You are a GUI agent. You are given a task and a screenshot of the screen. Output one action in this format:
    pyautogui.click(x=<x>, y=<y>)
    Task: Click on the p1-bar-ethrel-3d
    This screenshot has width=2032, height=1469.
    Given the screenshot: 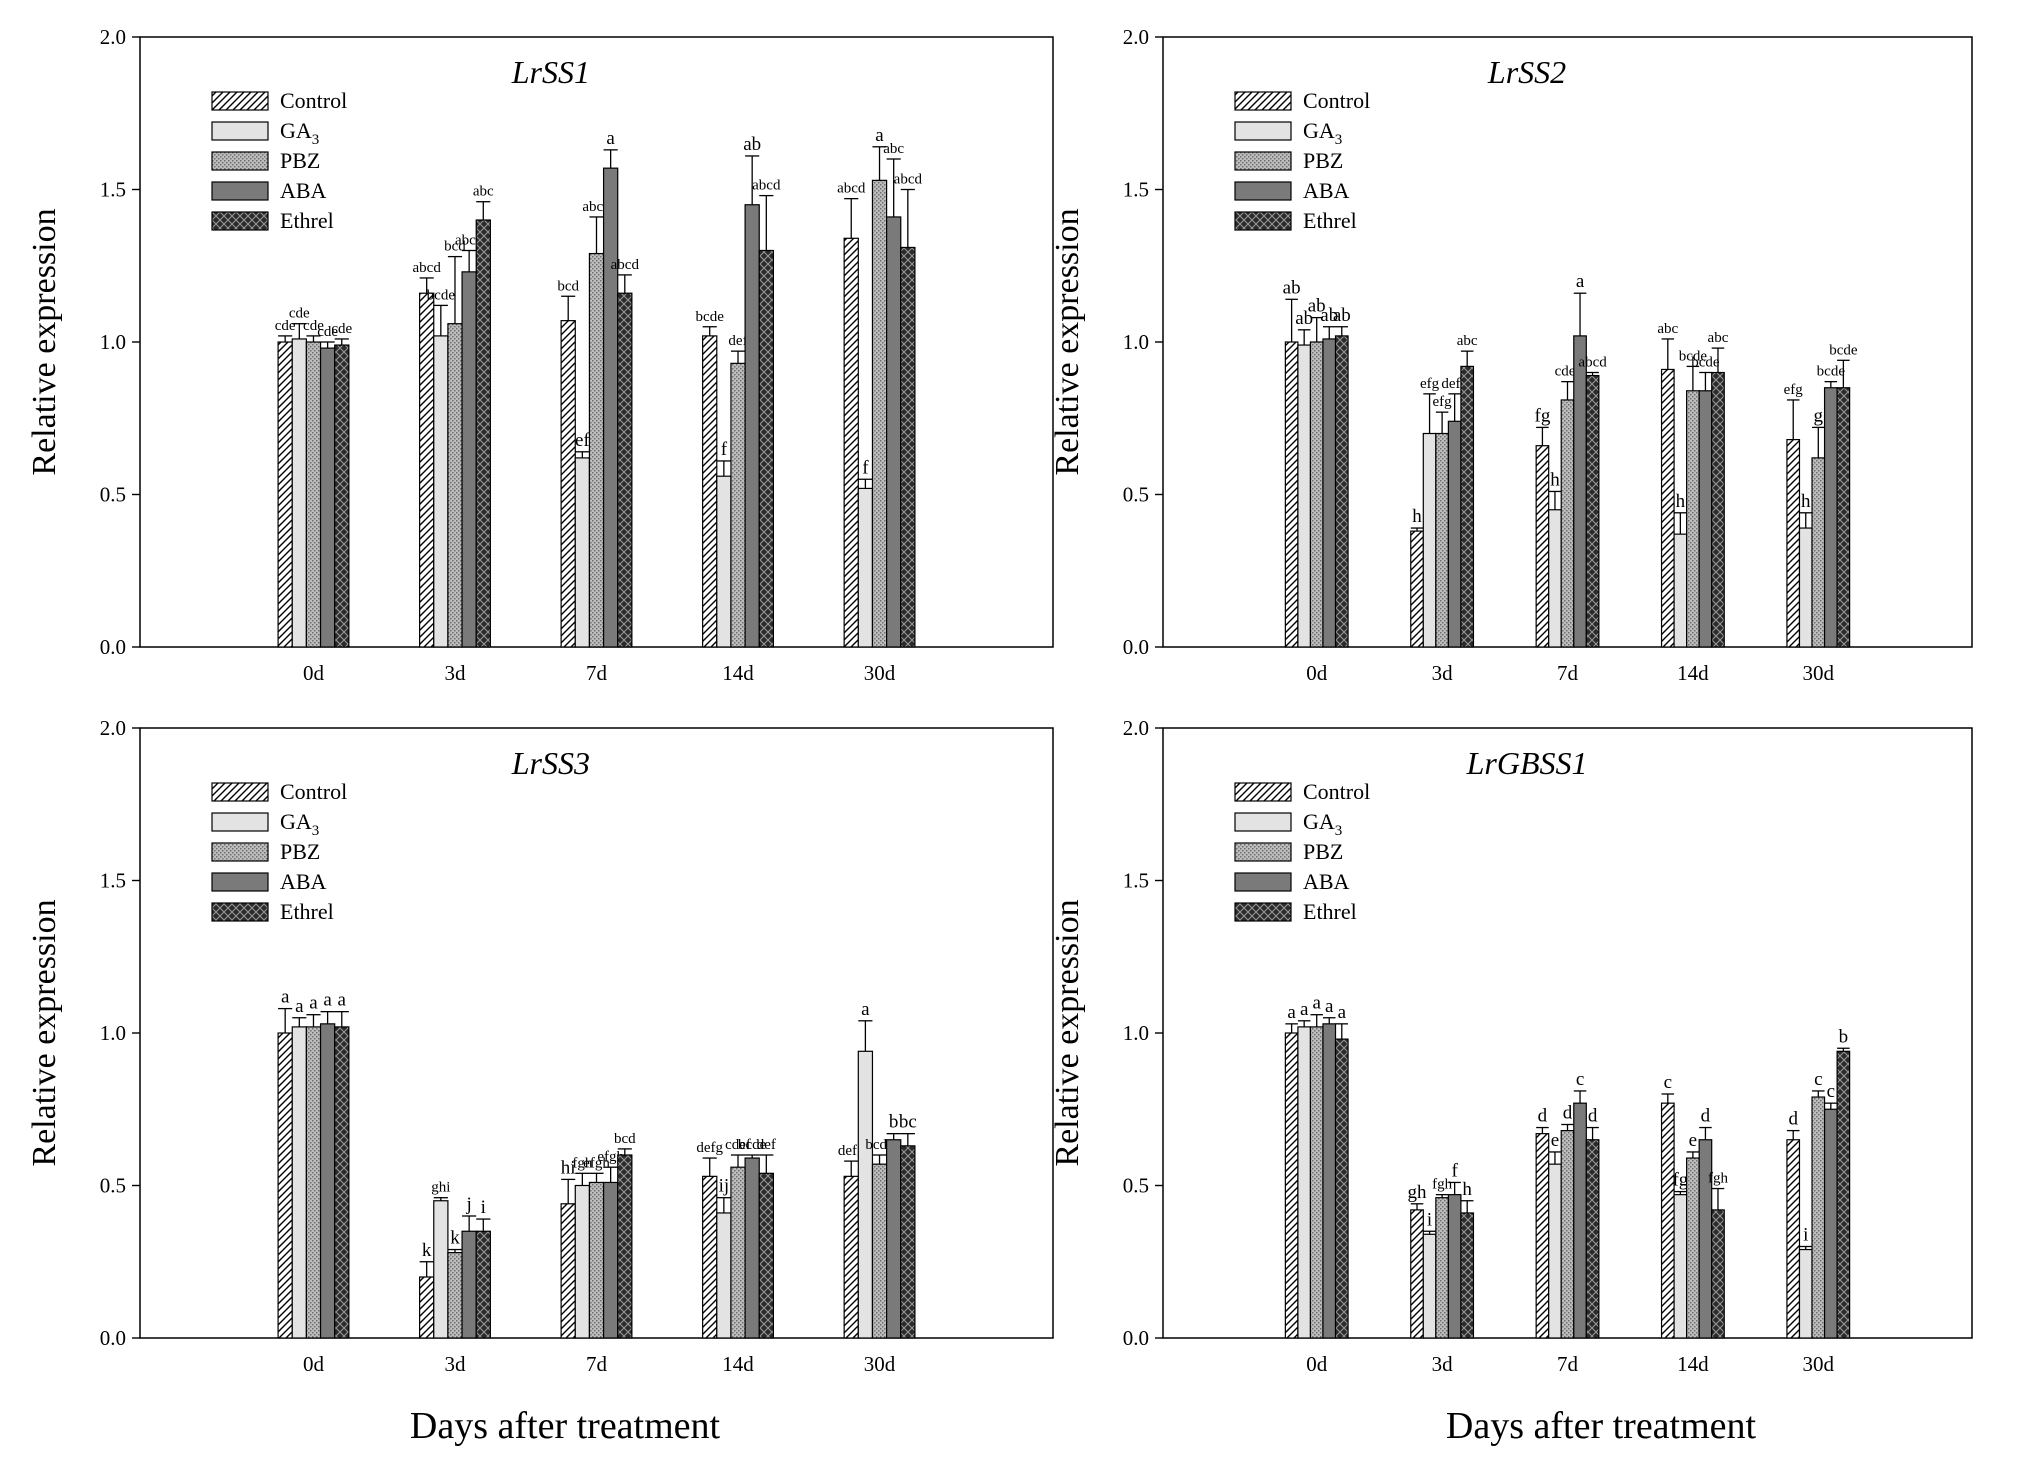 What is the action you would take?
    pyautogui.click(x=483, y=433)
    